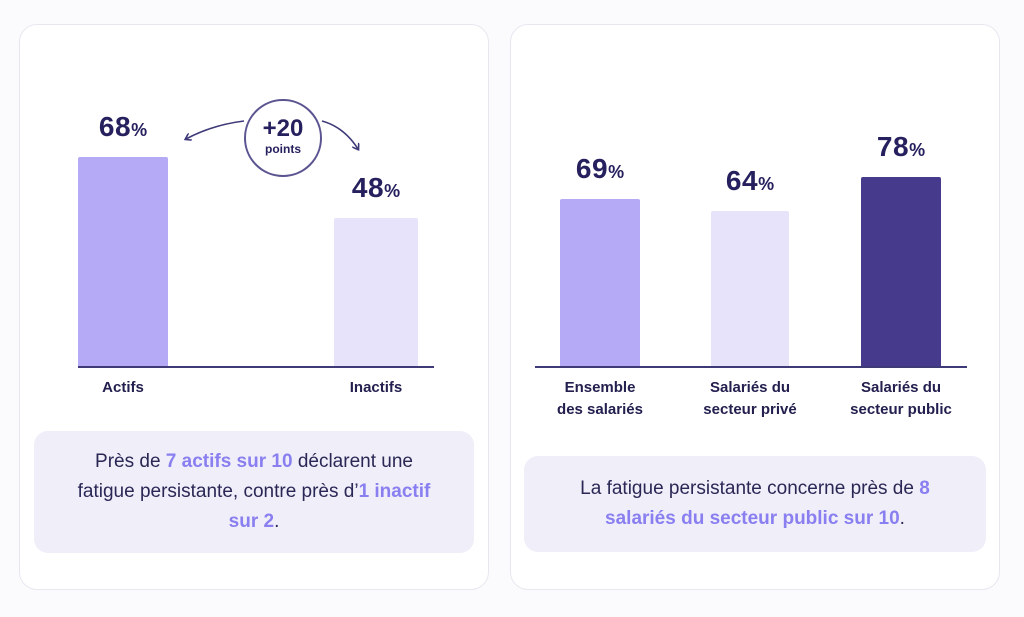 This screenshot has height=617, width=1024. I want to click on sector-category-label: Ensemble des salariés, so click(600, 398).